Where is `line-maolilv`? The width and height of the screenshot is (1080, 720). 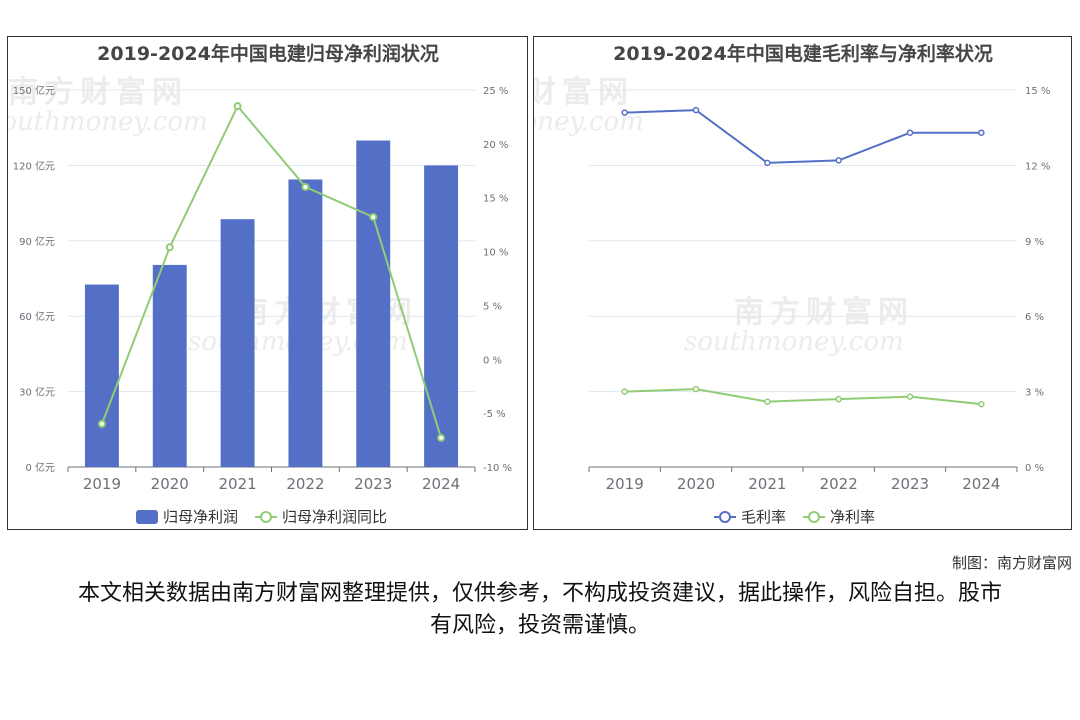
line-maolilv is located at coordinates (803, 136).